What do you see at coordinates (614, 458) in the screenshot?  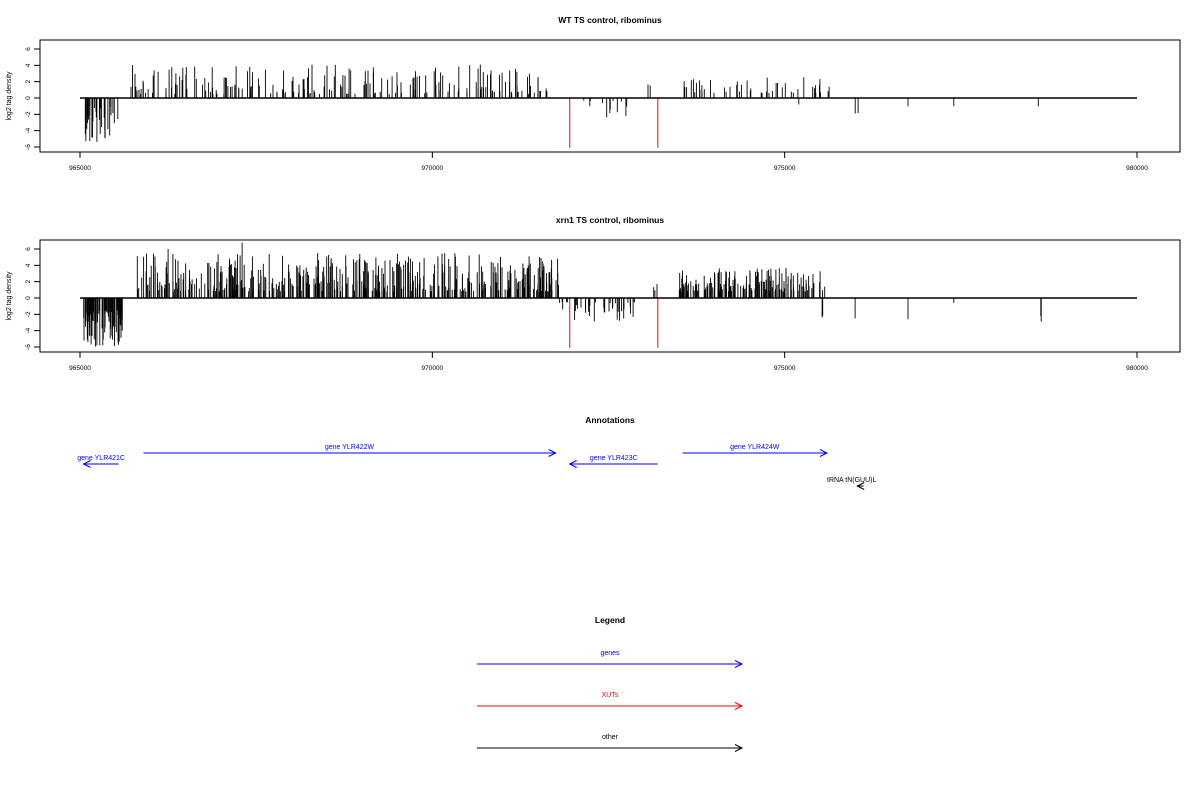 I see `feature-label: gene YLR423C` at bounding box center [614, 458].